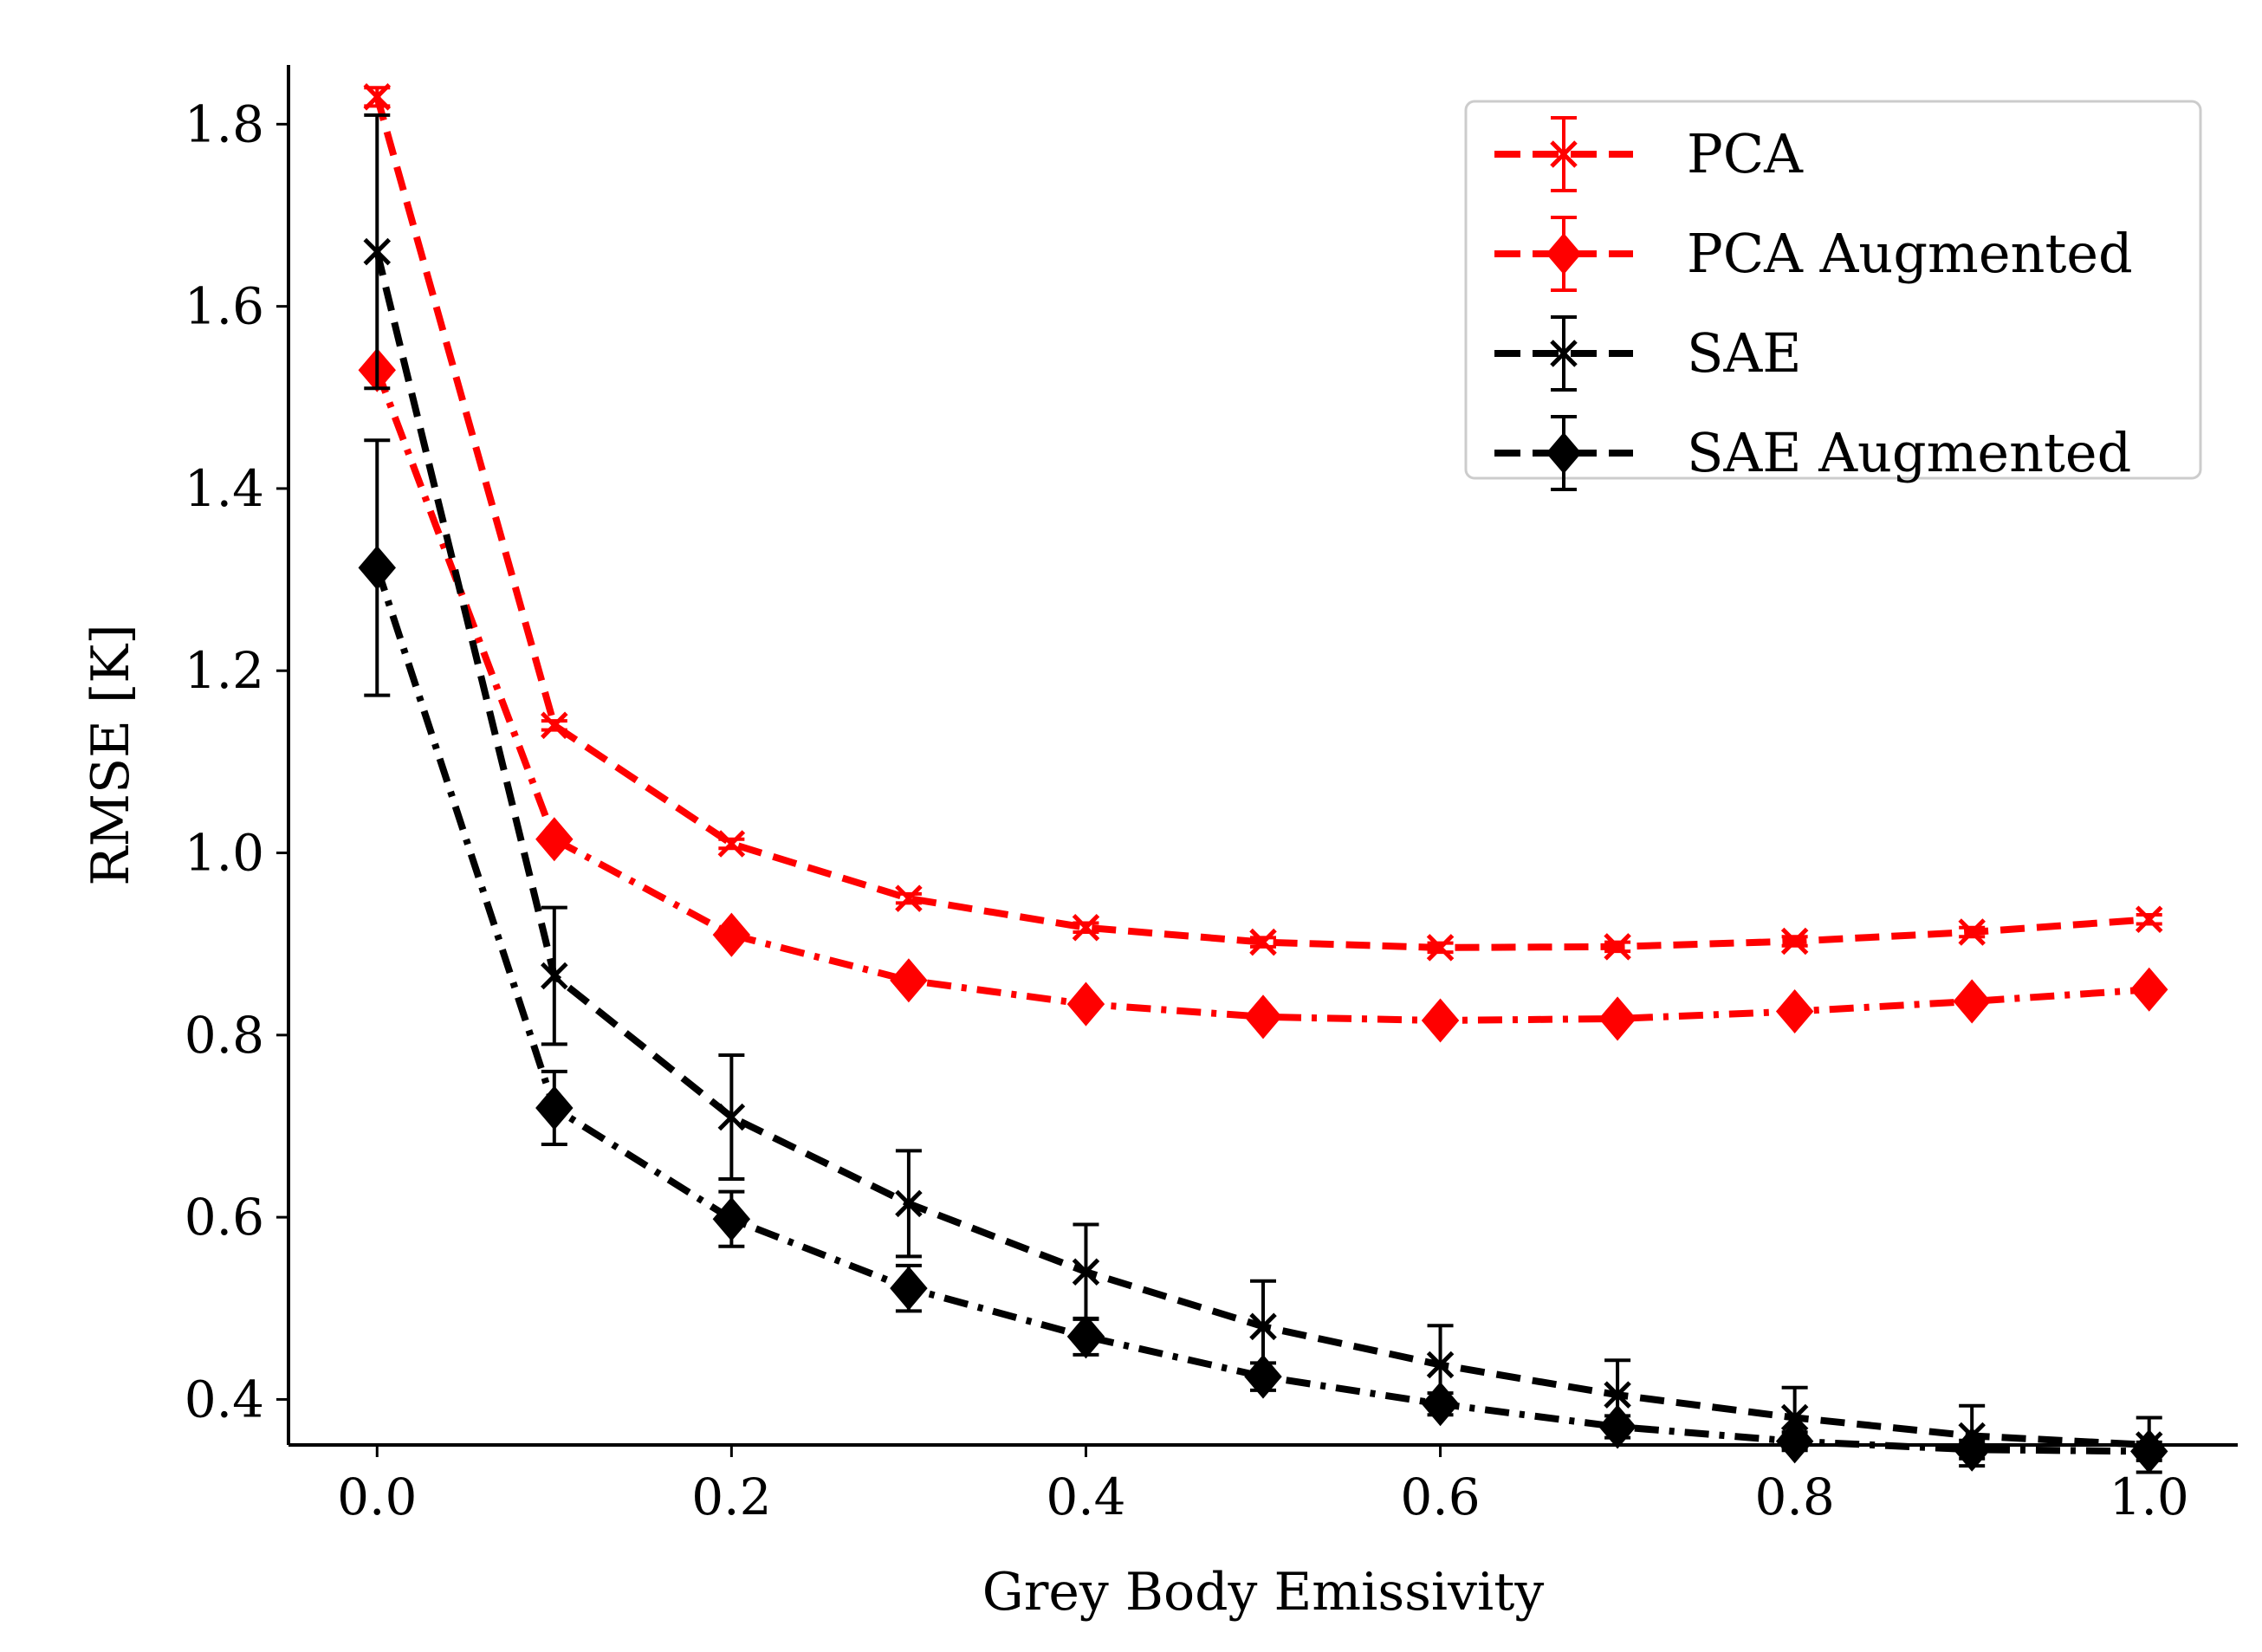 Image resolution: width=2262 pixels, height=1652 pixels. Describe the element at coordinates (2149, 1496) in the screenshot. I see `x-tick-label: 1.0` at that location.